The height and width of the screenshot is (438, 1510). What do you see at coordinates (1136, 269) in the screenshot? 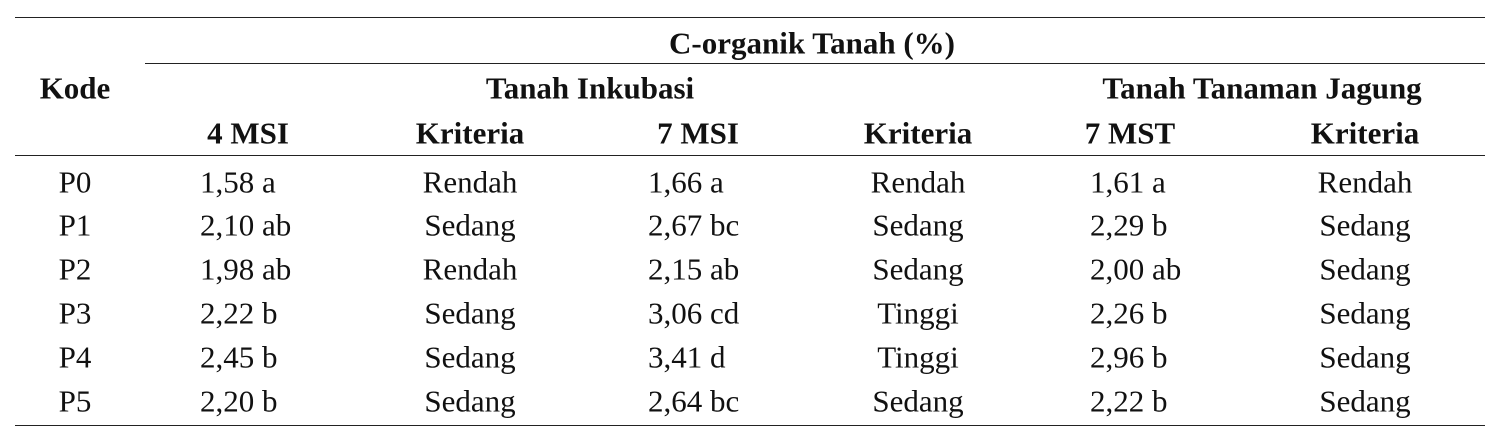
I see `cell-value: 2,00 ab` at bounding box center [1136, 269].